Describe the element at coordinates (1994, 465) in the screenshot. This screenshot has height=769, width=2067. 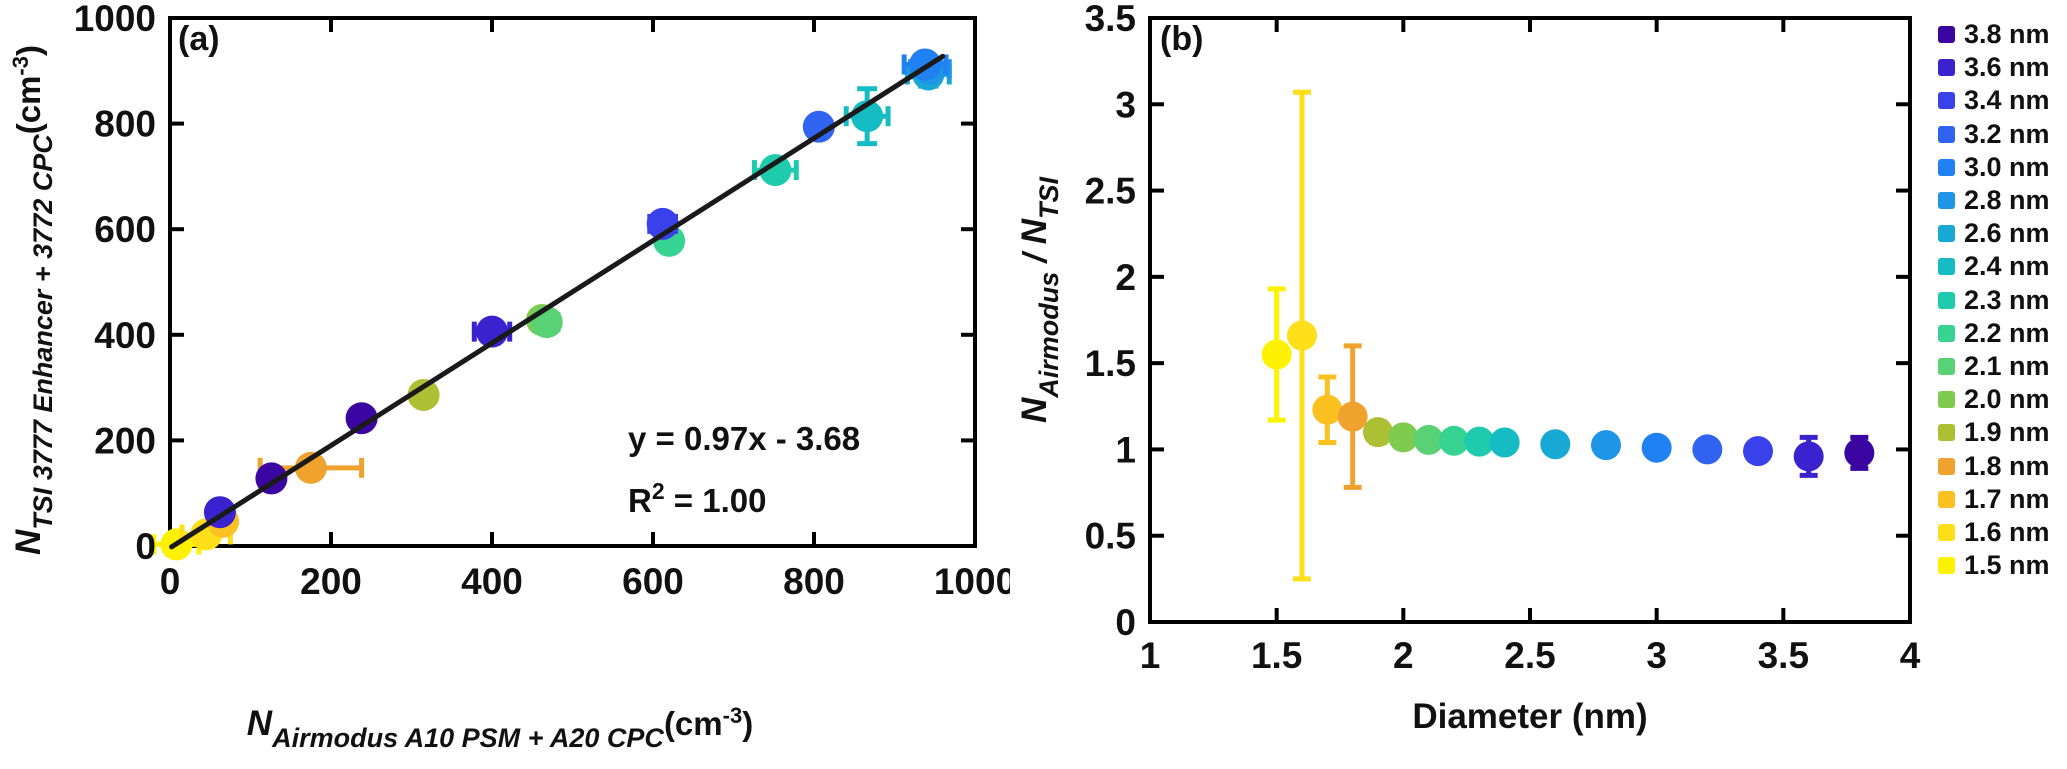
I see `legend-item-1-8-nm: 1.8 nm` at that location.